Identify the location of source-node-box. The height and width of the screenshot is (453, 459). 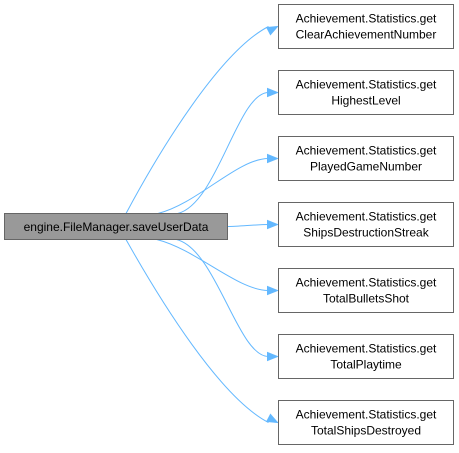
(116, 226).